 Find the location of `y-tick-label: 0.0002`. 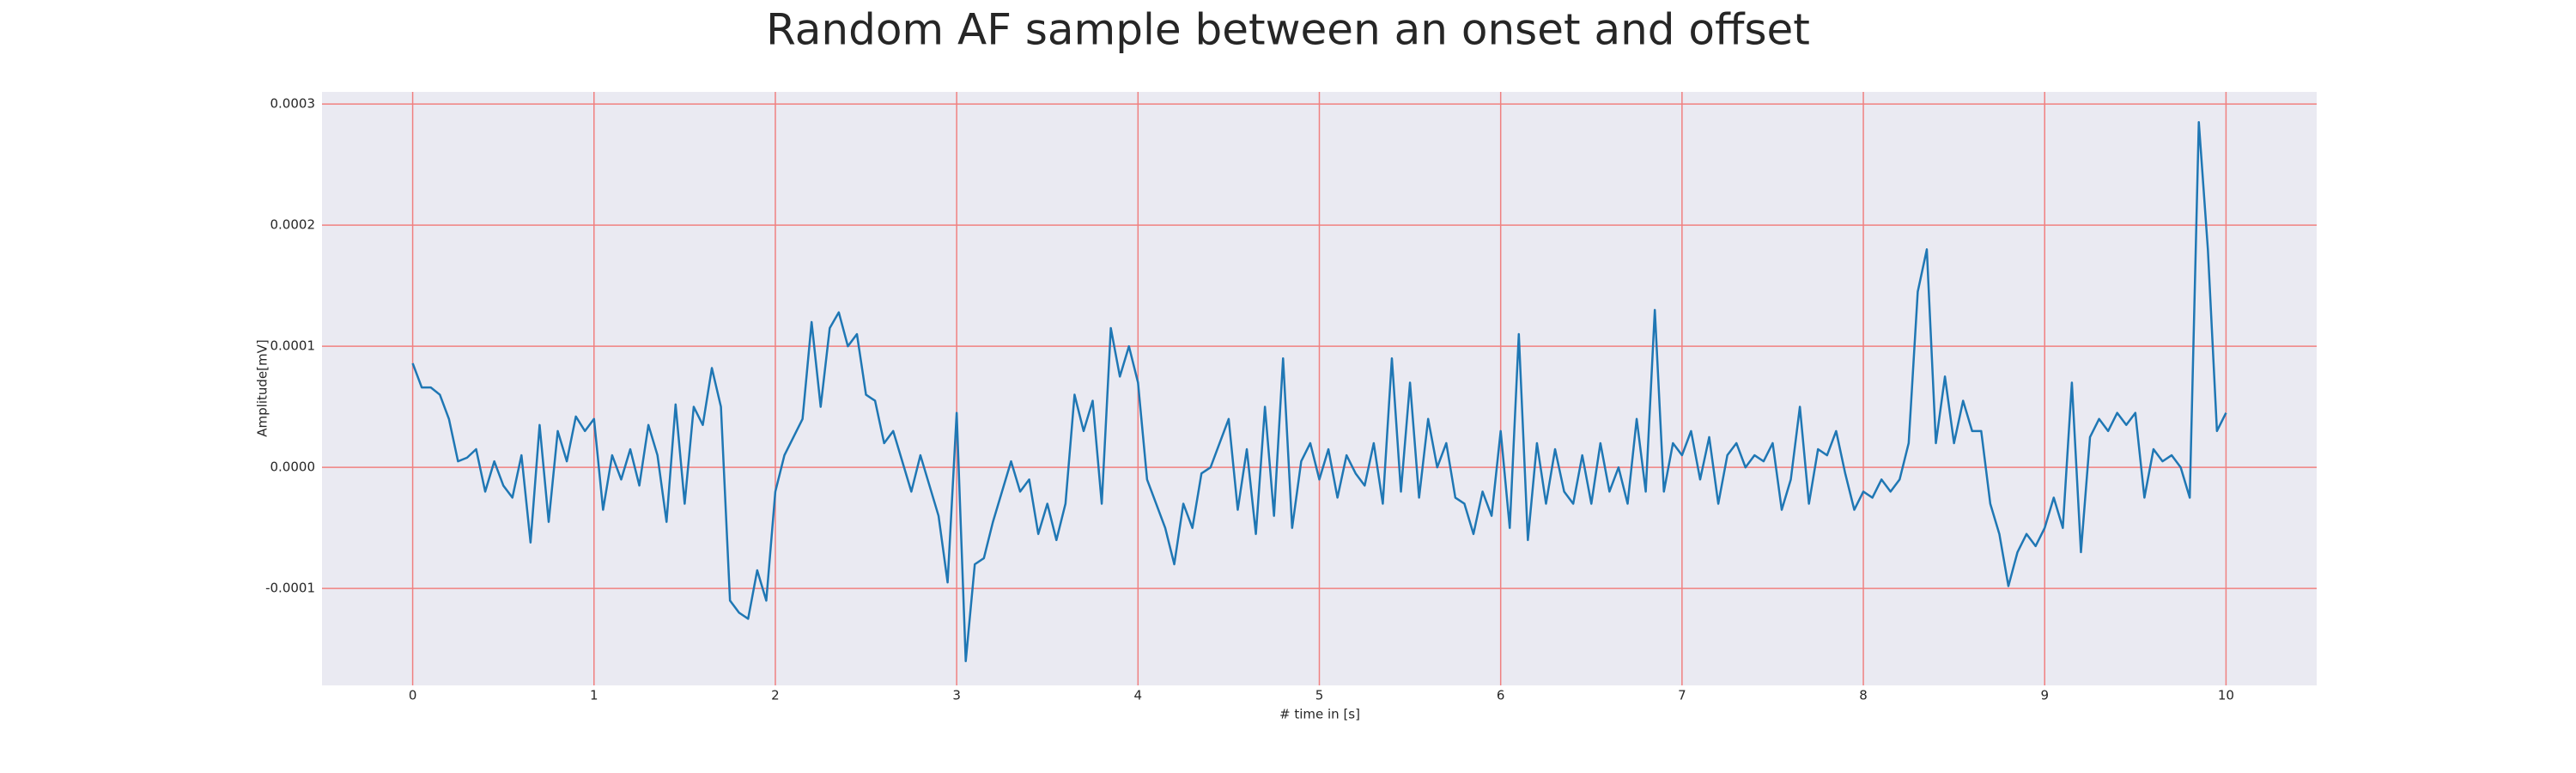

y-tick-label: 0.0002 is located at coordinates (293, 225).